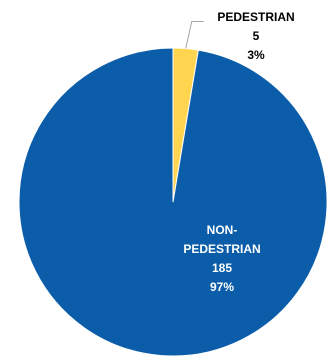  Describe the element at coordinates (256, 36) in the screenshot. I see `data-label-pedestrian-value: 5` at that location.